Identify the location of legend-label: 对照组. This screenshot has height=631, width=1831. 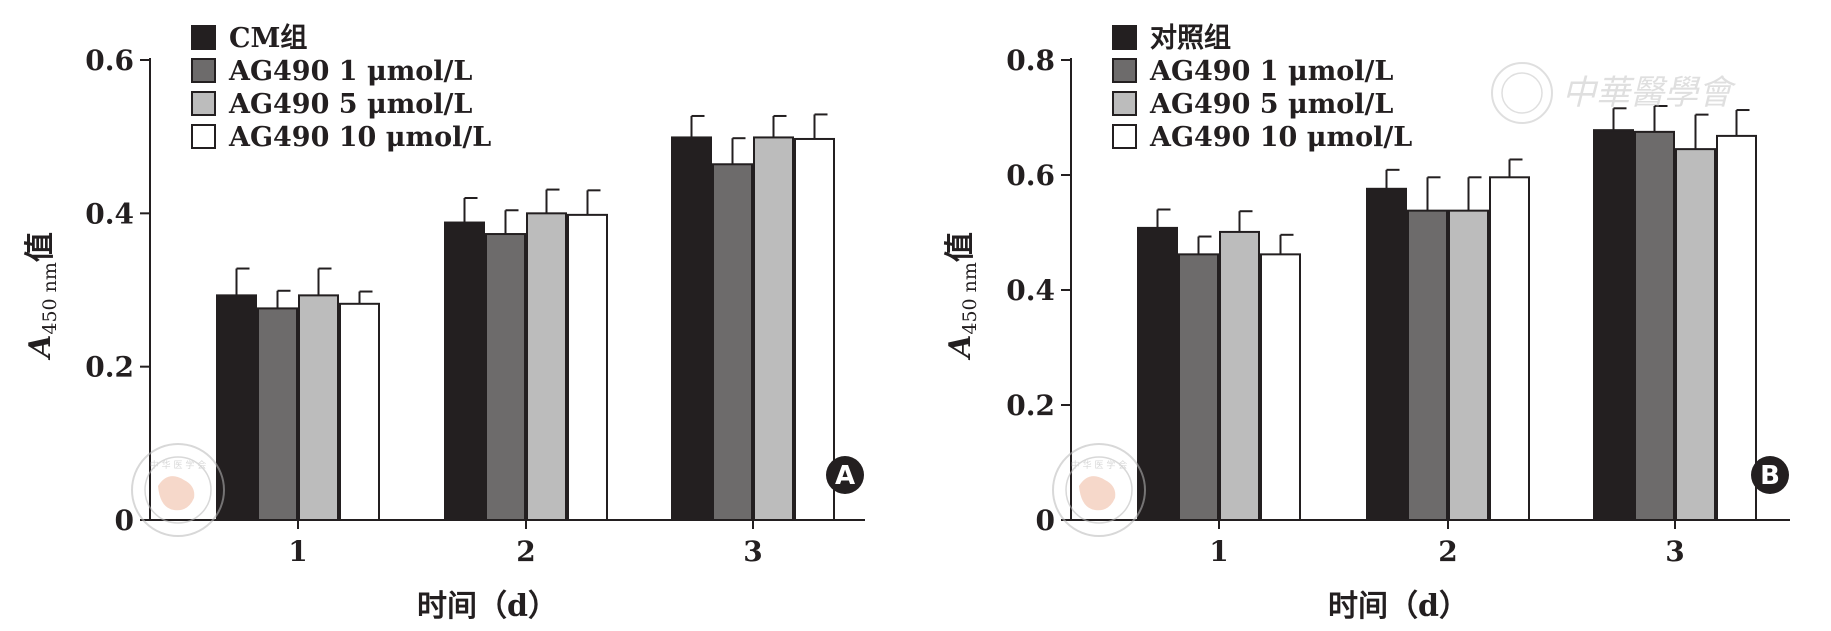
(1190, 38).